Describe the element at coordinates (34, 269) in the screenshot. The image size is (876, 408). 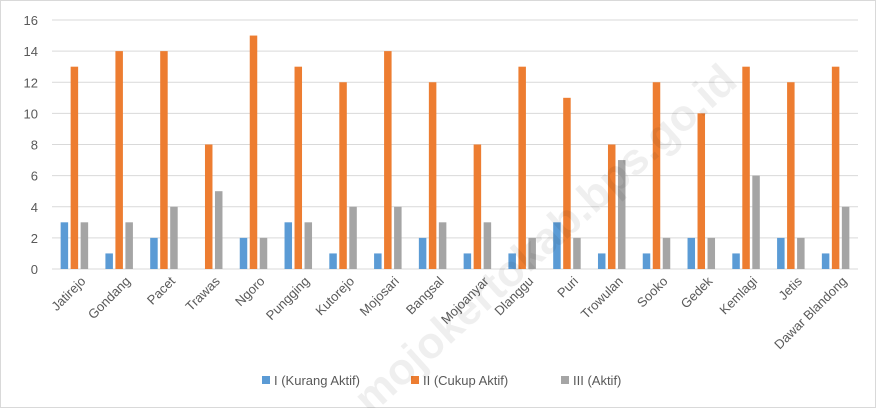
I see `y-tick-label-0: 0` at that location.